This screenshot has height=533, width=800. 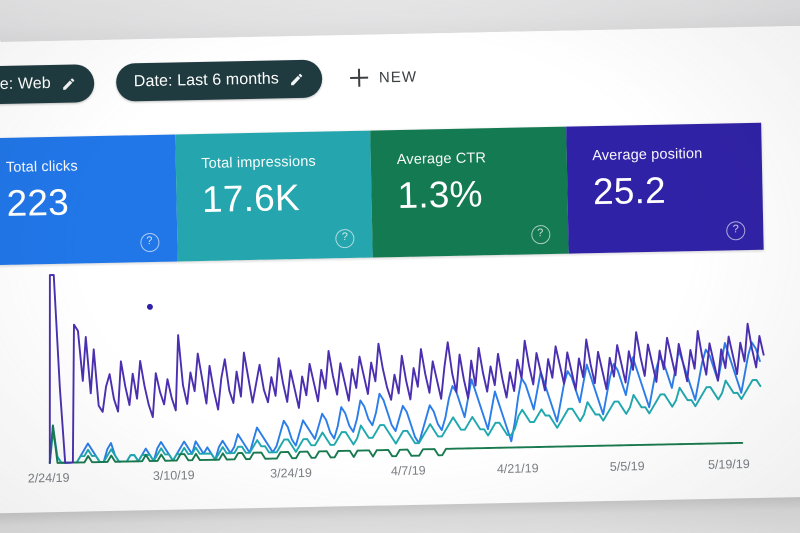 What do you see at coordinates (251, 198) in the screenshot?
I see `metric-card-value: 17.6K` at bounding box center [251, 198].